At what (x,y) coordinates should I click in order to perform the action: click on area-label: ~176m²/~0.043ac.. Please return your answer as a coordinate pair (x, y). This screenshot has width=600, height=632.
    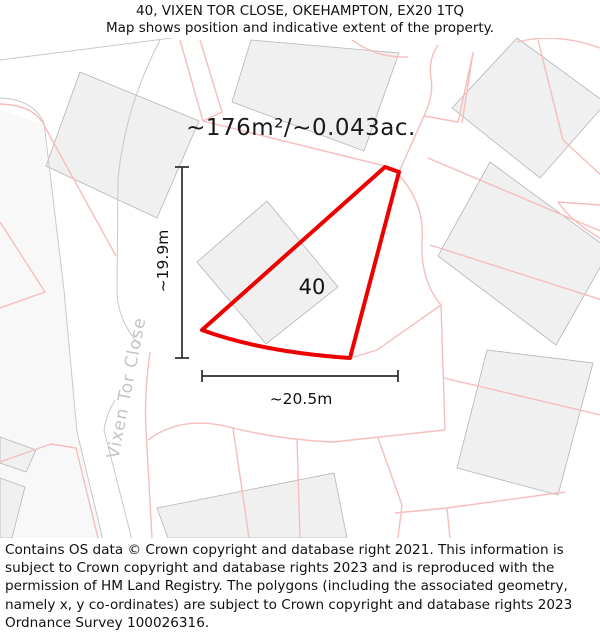
    Looking at the image, I should click on (301, 128).